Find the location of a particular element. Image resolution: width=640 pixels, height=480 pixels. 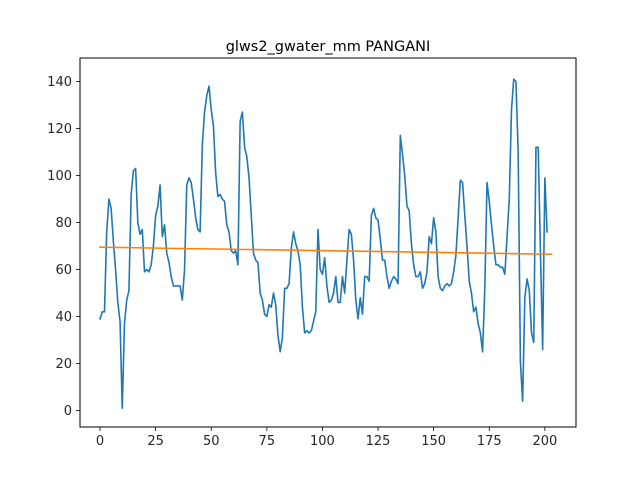

x-axis: 0 25 50 75 100 125 150 175 200 is located at coordinates (326, 438).